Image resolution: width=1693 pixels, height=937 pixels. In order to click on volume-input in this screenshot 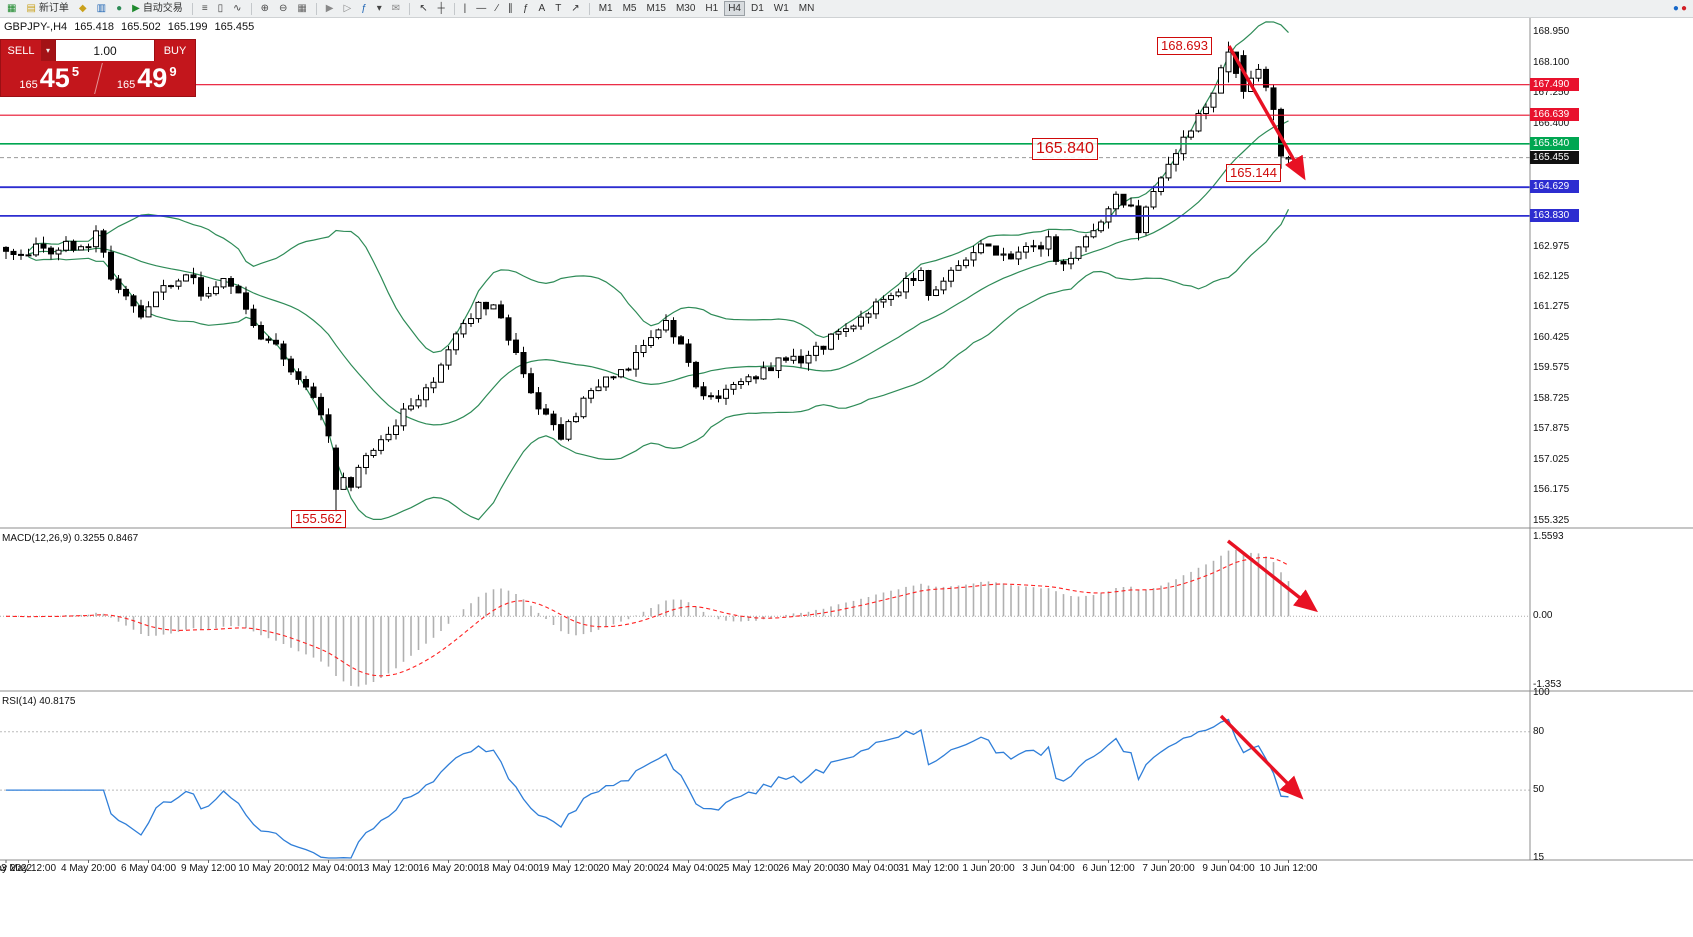, I will do `click(105, 50)`.